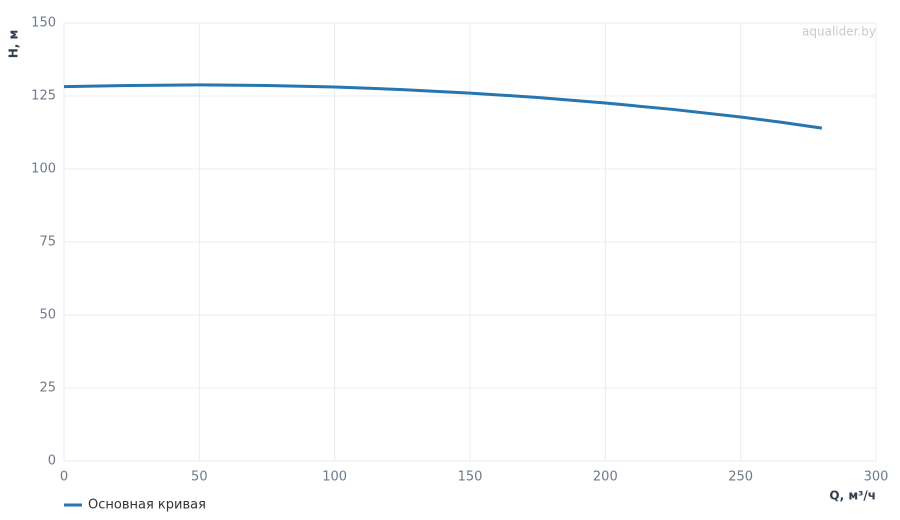 The image size is (900, 520). What do you see at coordinates (839, 32) in the screenshot?
I see `watermark: aqualider.by` at bounding box center [839, 32].